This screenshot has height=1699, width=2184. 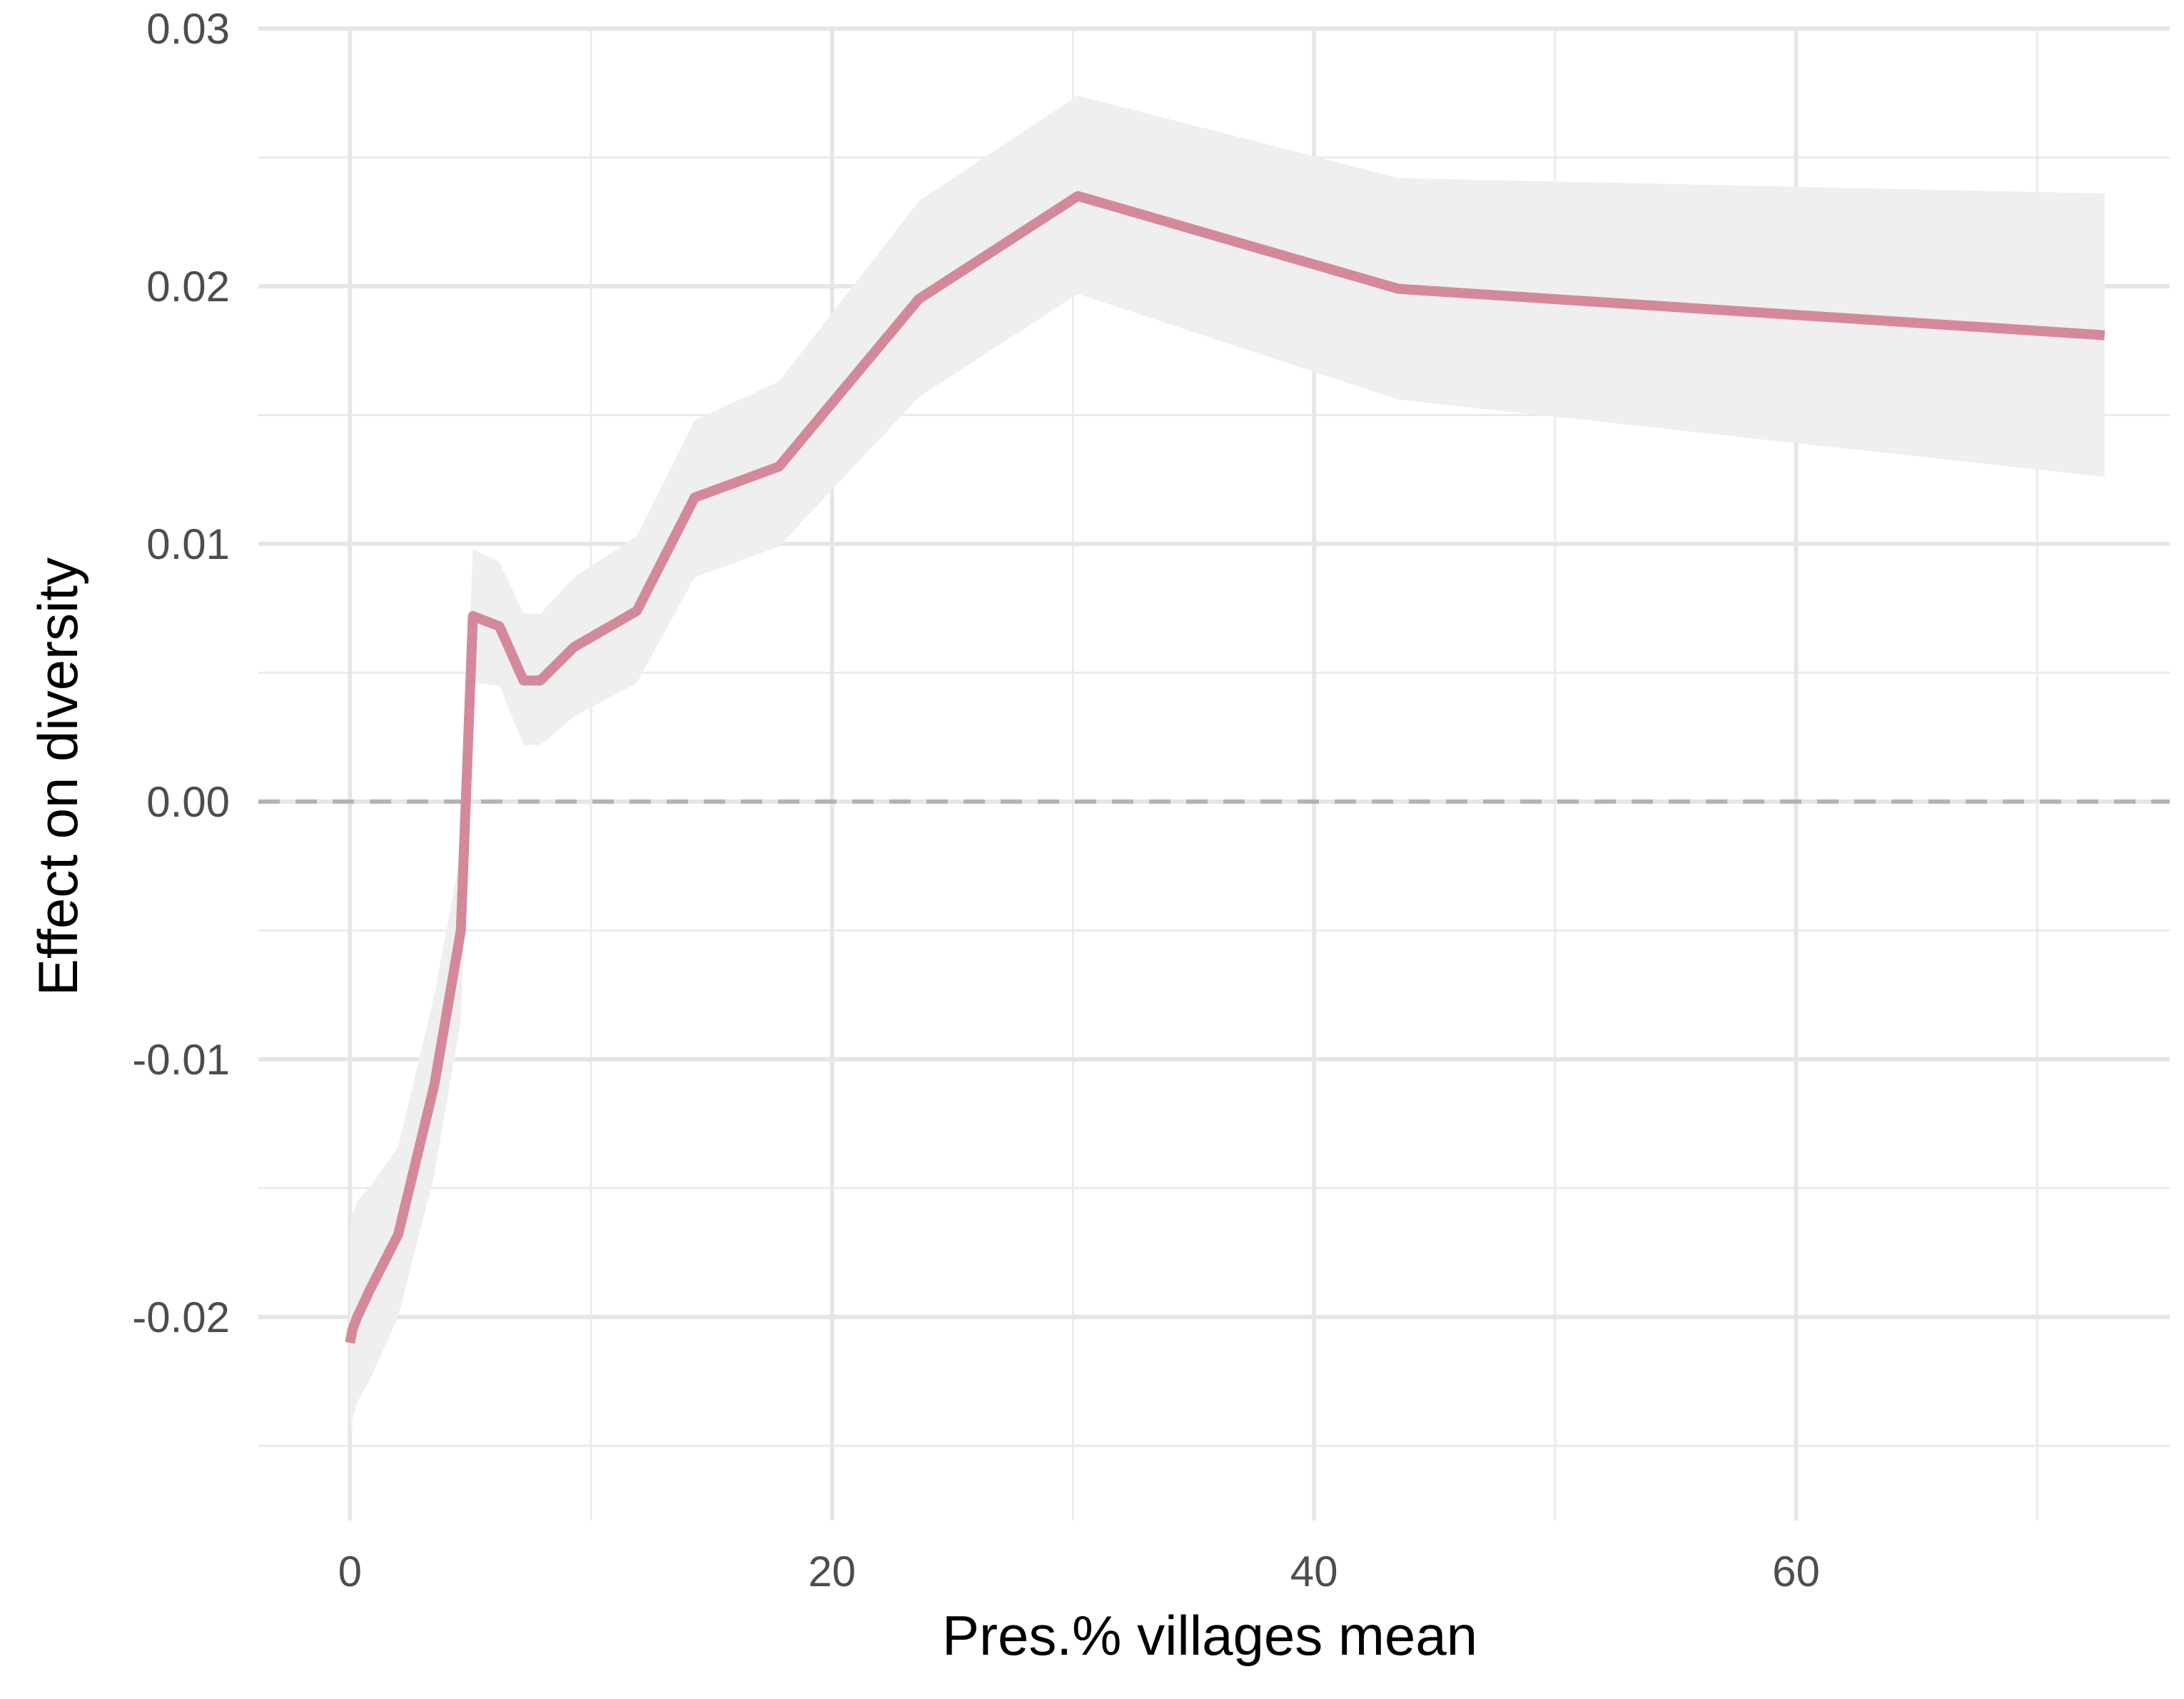 What do you see at coordinates (1796, 1571) in the screenshot?
I see `x-tick-label: 60` at bounding box center [1796, 1571].